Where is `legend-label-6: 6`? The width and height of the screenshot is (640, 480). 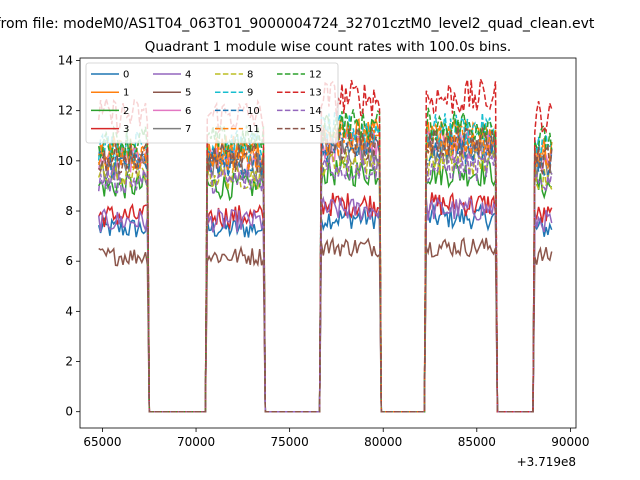
legend-label-6: 6 is located at coordinates (188, 111).